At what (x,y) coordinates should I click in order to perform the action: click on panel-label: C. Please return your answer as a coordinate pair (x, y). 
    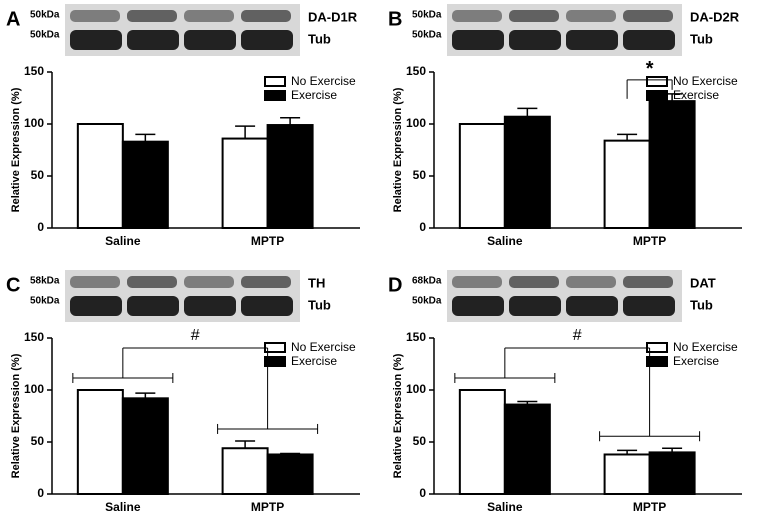
    Looking at the image, I should click on (13, 285).